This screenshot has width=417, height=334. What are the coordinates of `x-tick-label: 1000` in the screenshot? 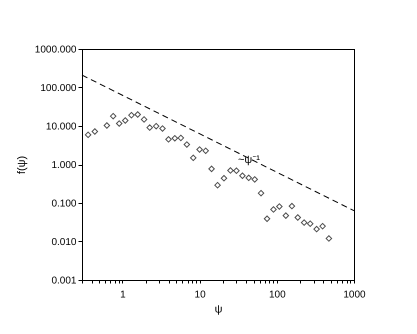 It's located at (354, 295).